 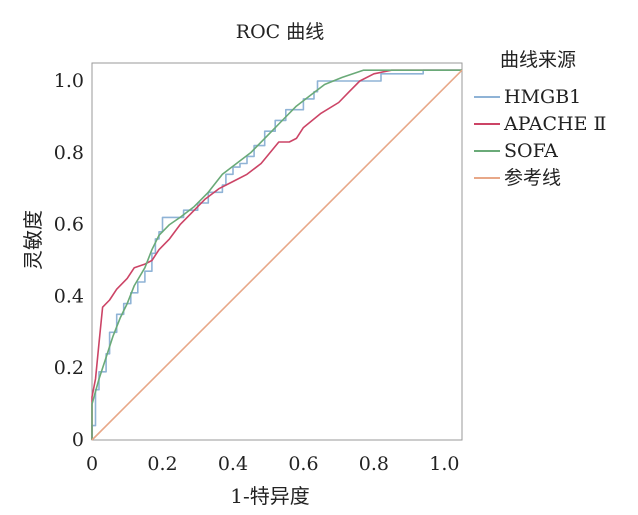 What do you see at coordinates (540, 137) in the screenshot?
I see `legend-items: HMGB1 APACHE Ⅱ SOFA 参考线` at bounding box center [540, 137].